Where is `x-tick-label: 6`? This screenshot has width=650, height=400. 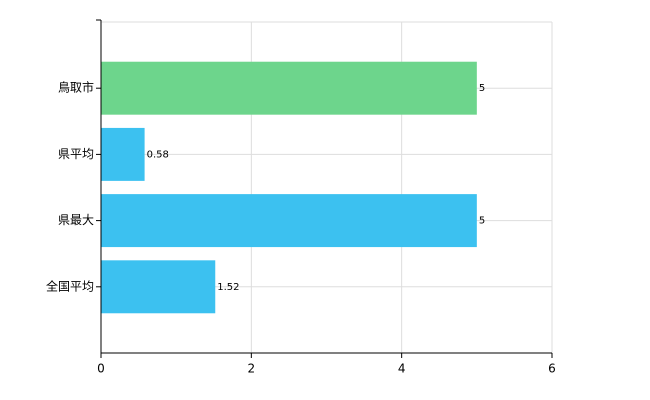 x-tick-label: 6 is located at coordinates (552, 369).